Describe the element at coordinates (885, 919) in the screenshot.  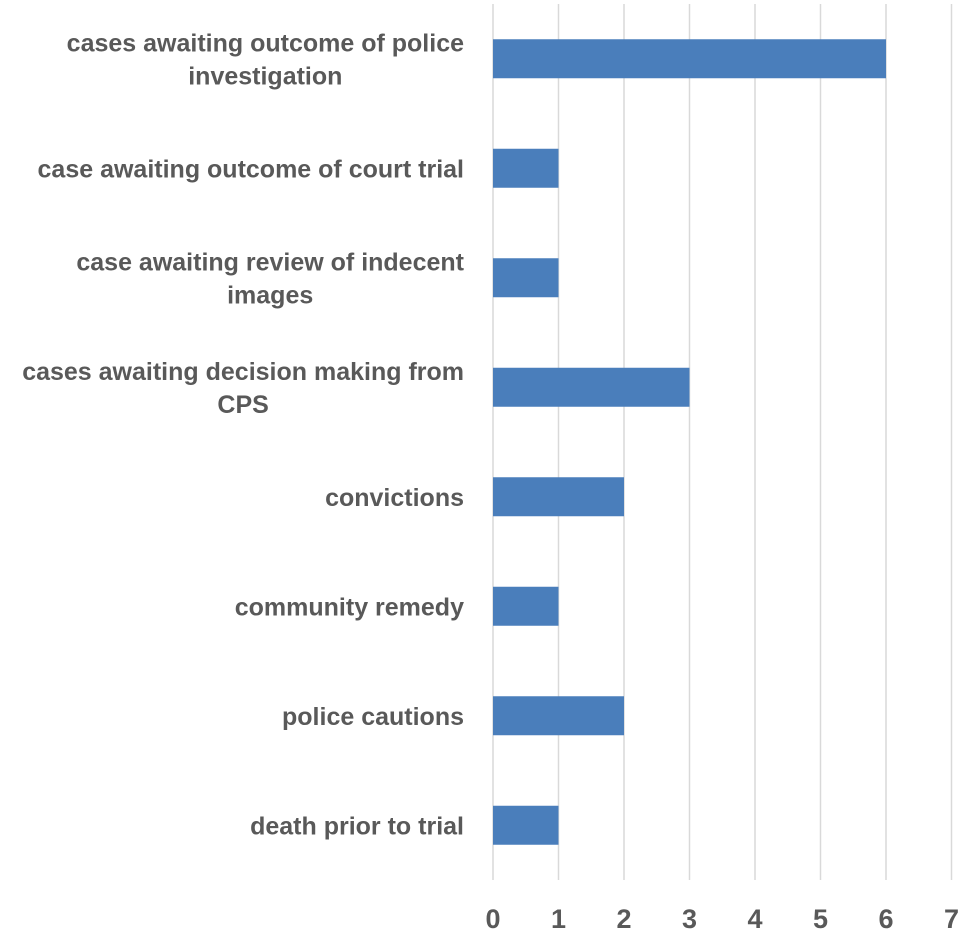
I see `x-tick-label-6: 6` at that location.